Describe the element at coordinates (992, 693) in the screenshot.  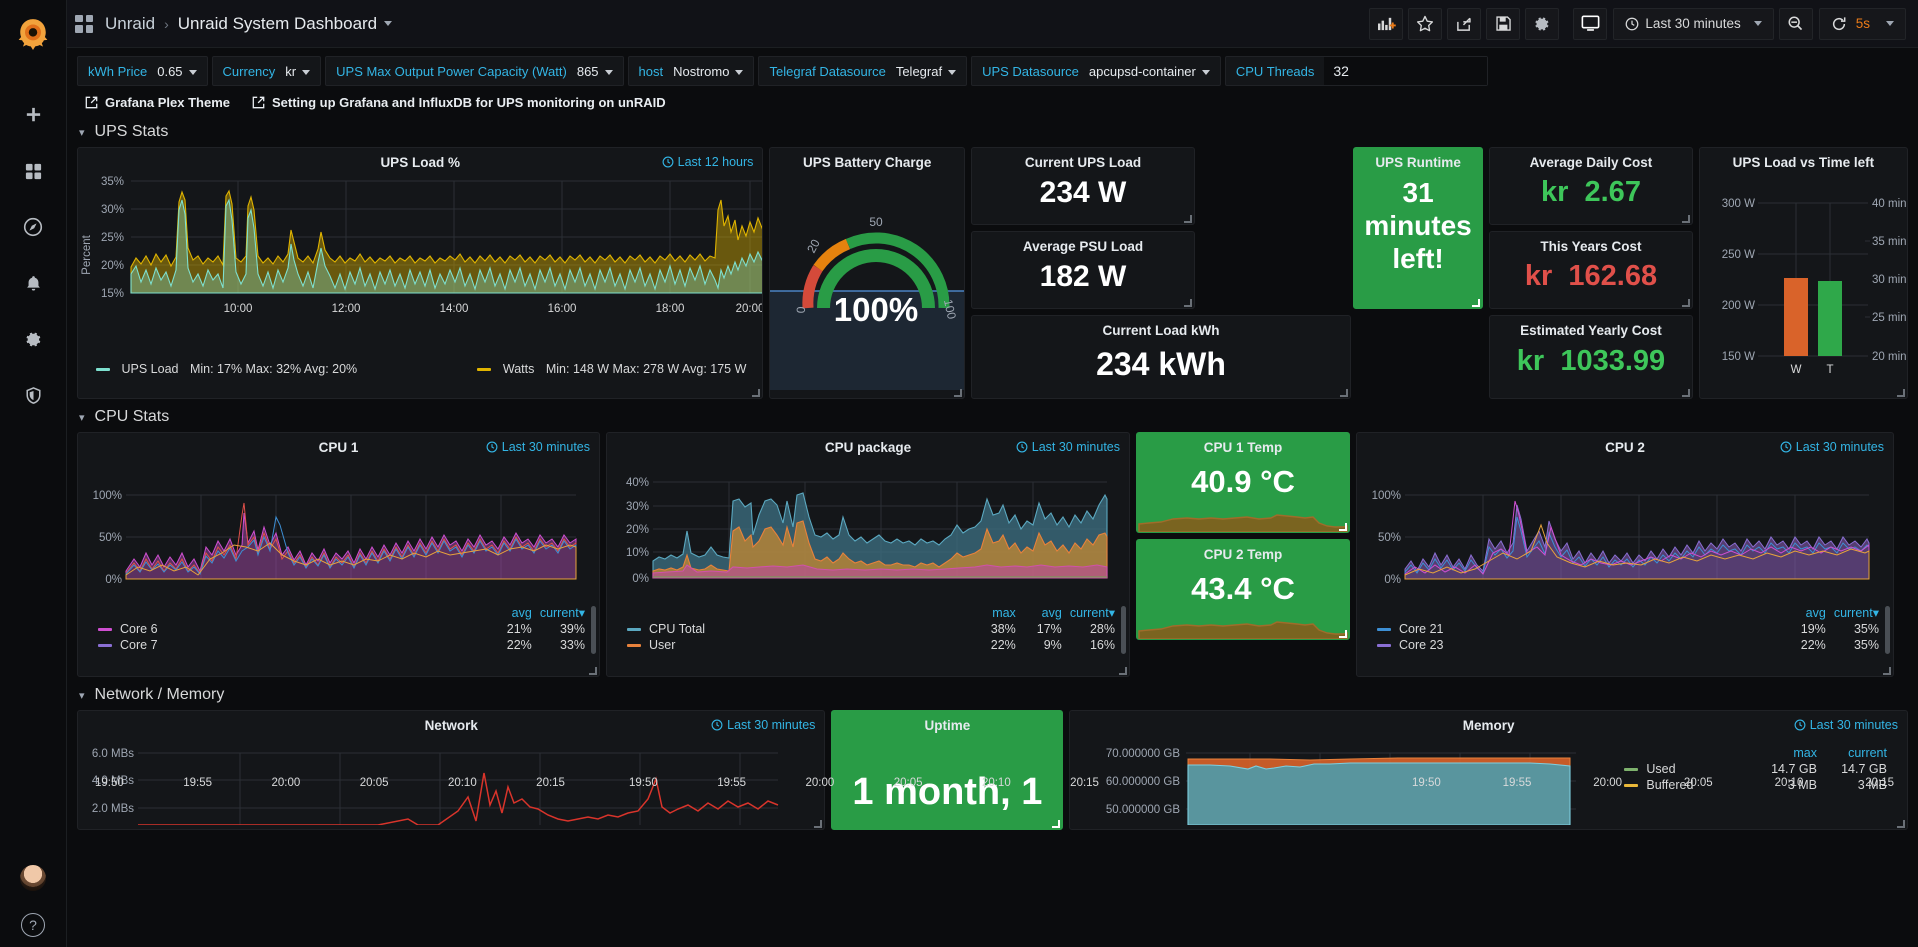
I see `section-header-network-memory: ▾ Network / Memory` at that location.